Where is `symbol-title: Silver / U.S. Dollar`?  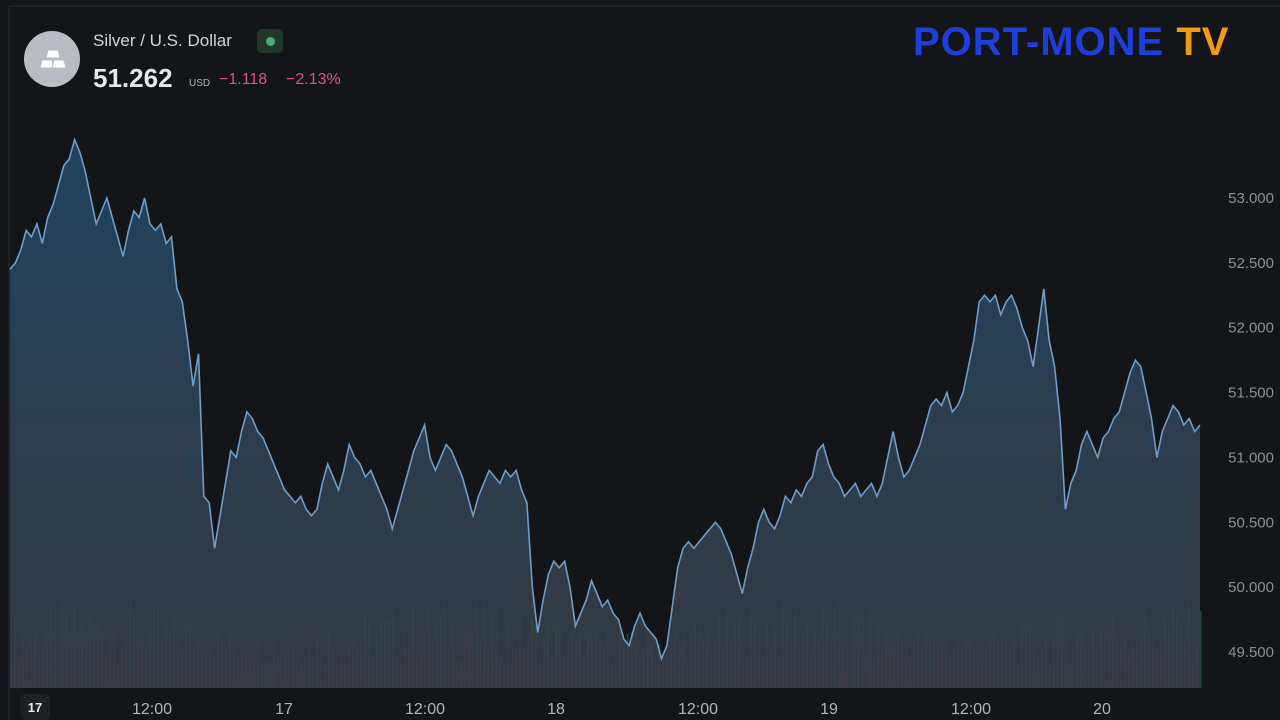 symbol-title: Silver / U.S. Dollar is located at coordinates (162, 40).